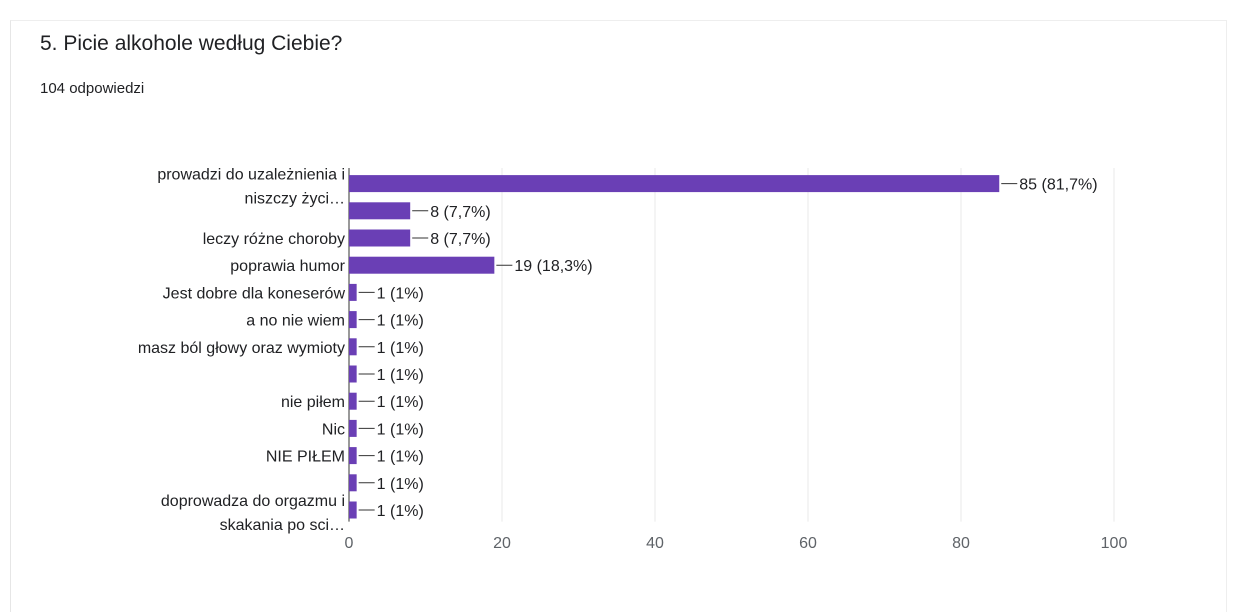  What do you see at coordinates (274, 239) in the screenshot?
I see `category-label: leczy różne choroby` at bounding box center [274, 239].